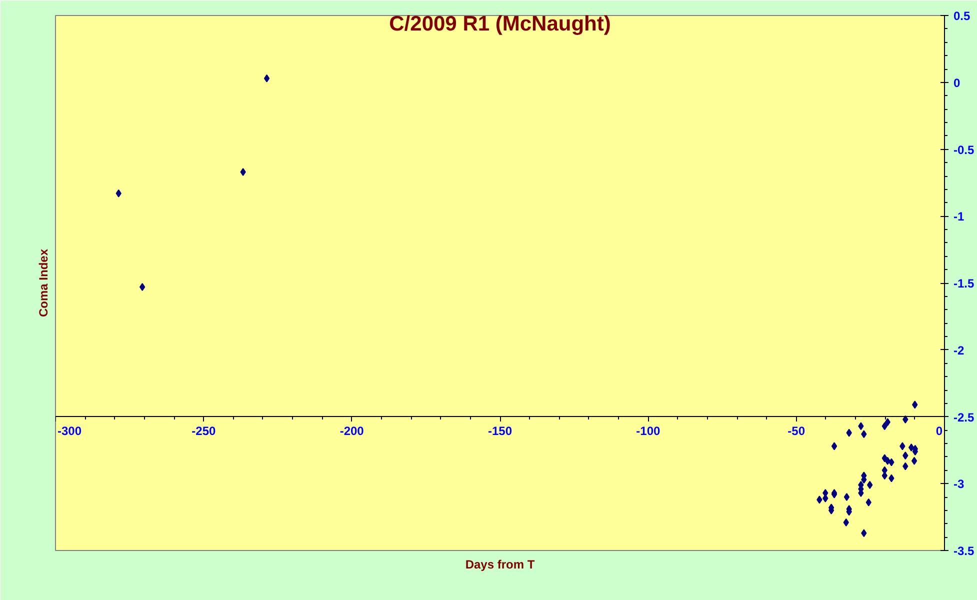 This screenshot has width=977, height=600. What do you see at coordinates (939, 431) in the screenshot?
I see `x-tick-label: 0` at bounding box center [939, 431].